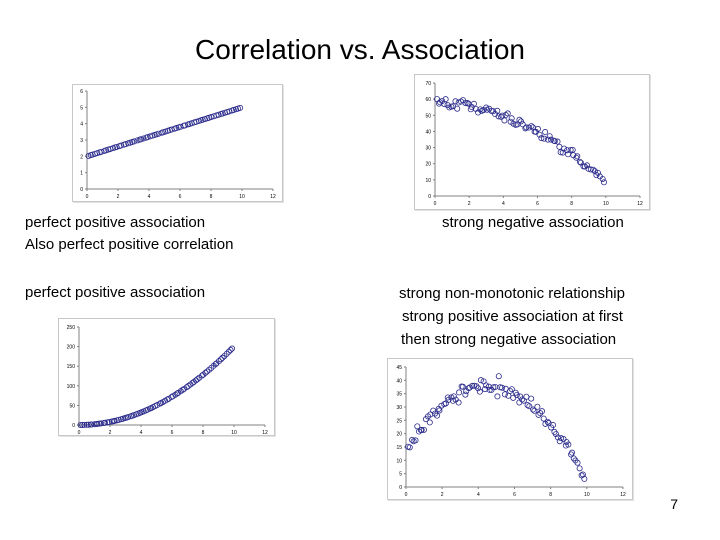 The height and width of the screenshot is (540, 720). Describe the element at coordinates (533, 222) in the screenshot. I see `caption-negative-line1: strong negative association` at that location.